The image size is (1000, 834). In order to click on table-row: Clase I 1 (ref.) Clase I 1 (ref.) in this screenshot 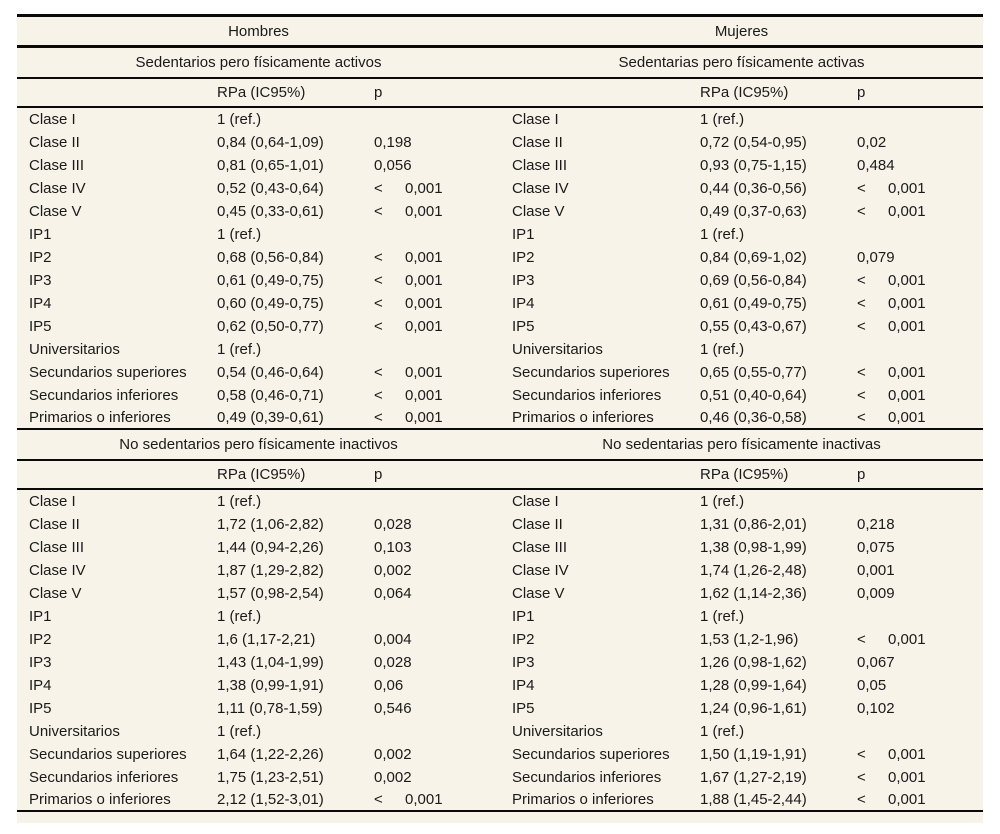, I will do `click(500, 119)`.